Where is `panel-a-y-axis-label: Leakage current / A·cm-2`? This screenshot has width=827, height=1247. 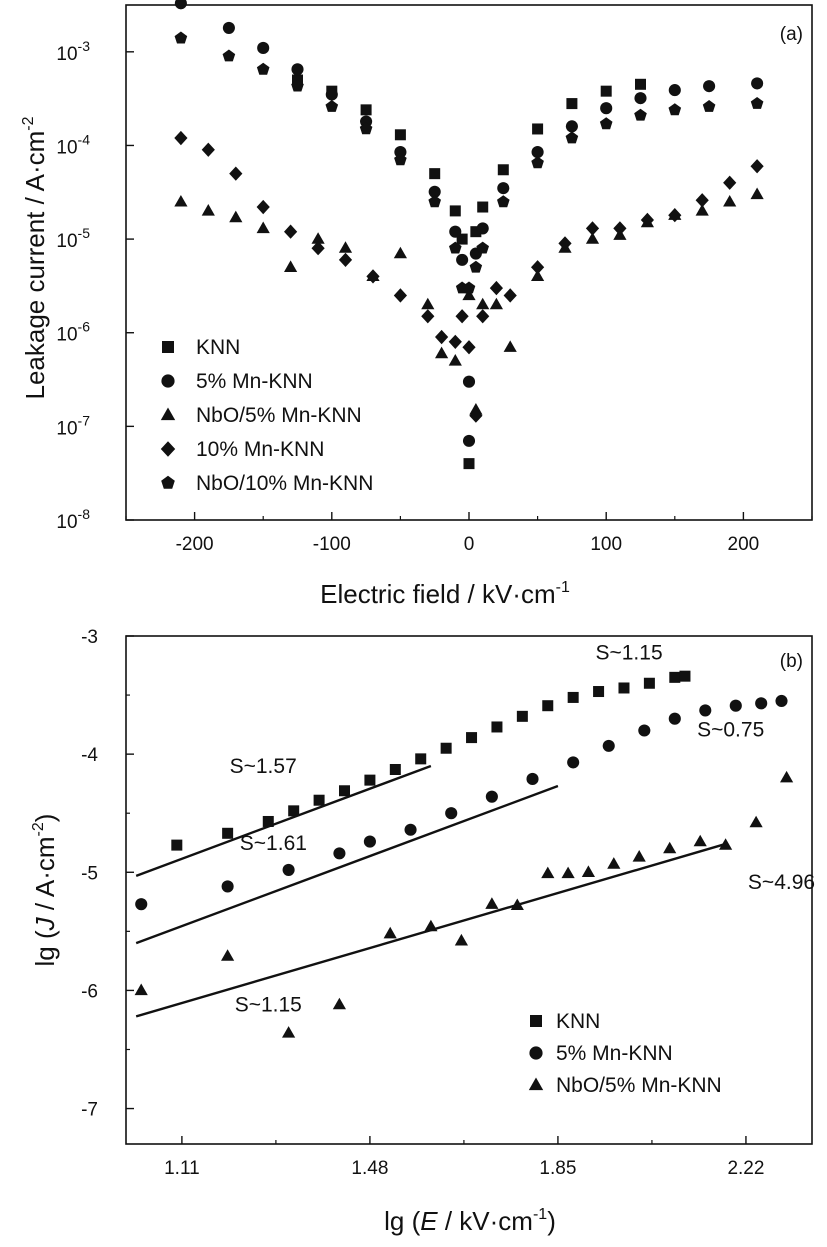
panel-a-y-axis-label: Leakage current / A·cm-2 is located at coordinates (35, 257).